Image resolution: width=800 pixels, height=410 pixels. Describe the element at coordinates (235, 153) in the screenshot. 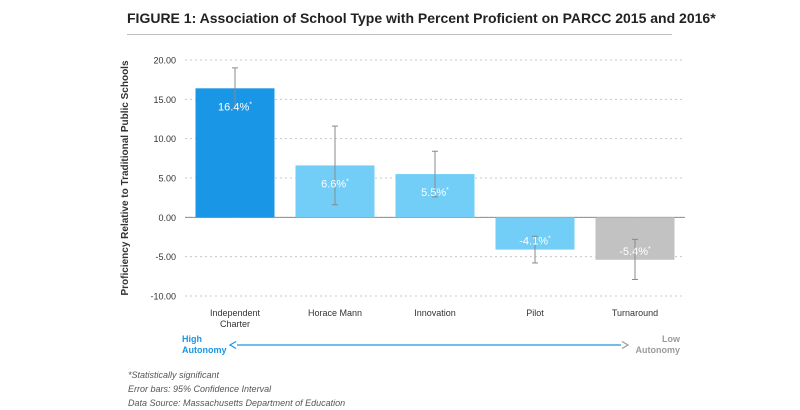

I see `bar` at that location.